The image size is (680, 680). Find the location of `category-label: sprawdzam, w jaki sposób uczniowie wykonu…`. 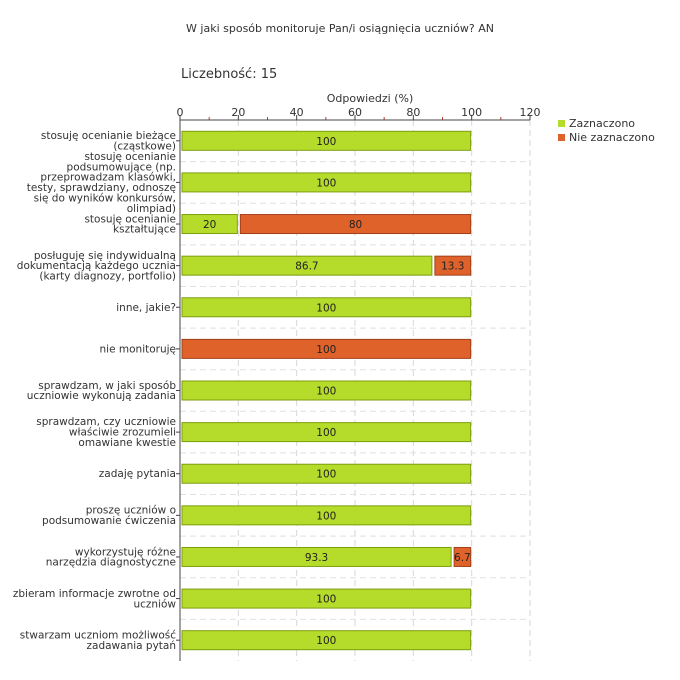

category-label: sprawdzam, w jaki sposób uczniowie wykonu… is located at coordinates (102, 391).